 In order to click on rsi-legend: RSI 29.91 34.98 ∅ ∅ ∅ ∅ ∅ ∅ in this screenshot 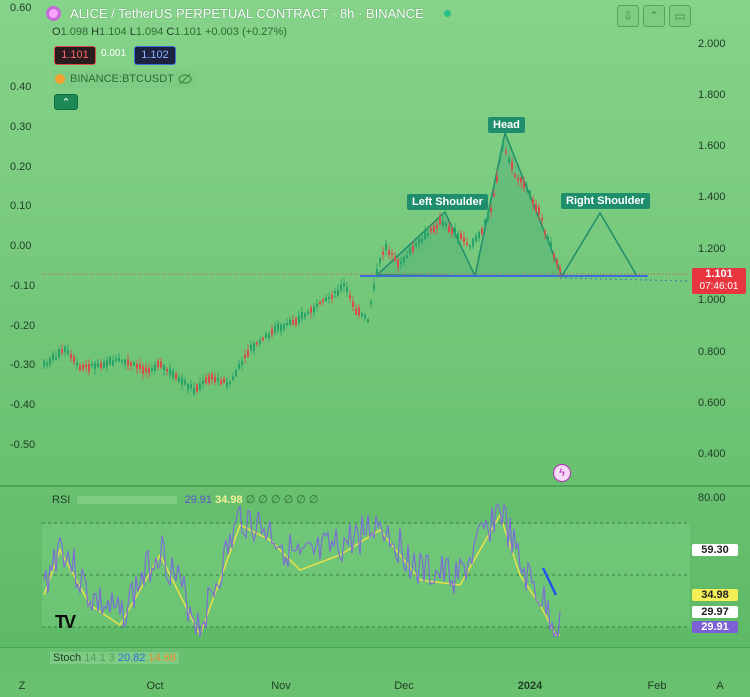, I will do `click(185, 499)`.